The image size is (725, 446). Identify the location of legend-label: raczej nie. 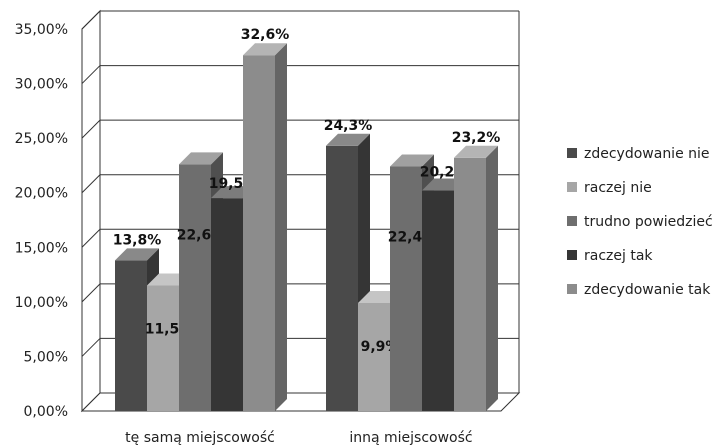
(618, 188).